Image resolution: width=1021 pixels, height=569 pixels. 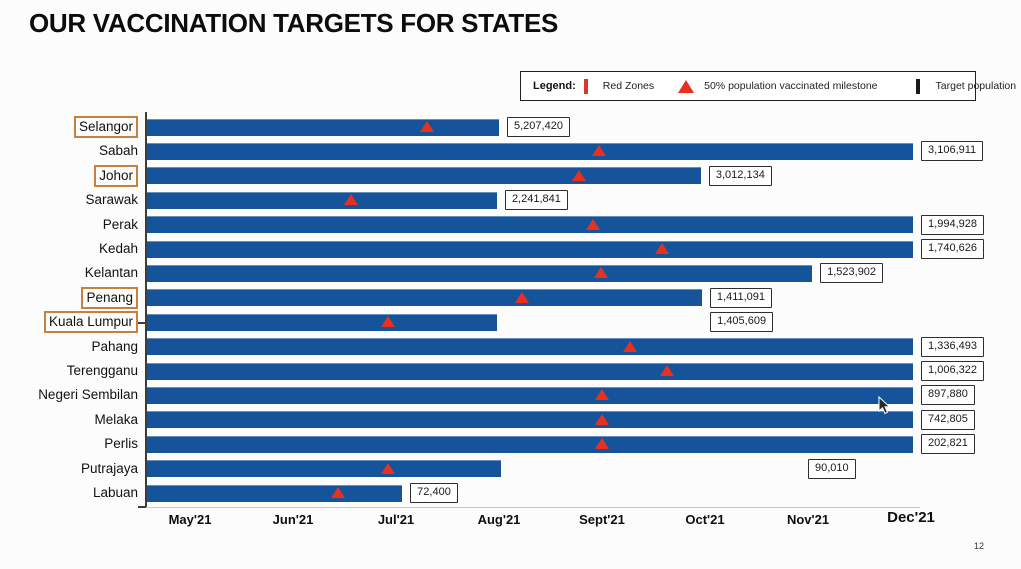 I want to click on state-label-redzone: Johor, so click(x=116, y=175).